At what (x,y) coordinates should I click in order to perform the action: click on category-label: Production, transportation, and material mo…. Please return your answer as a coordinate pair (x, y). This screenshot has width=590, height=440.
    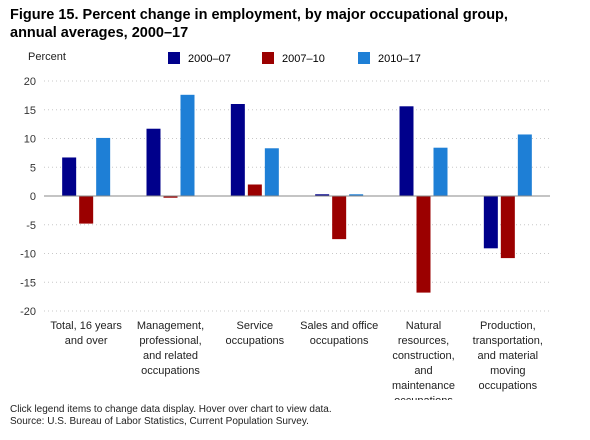
    Looking at the image, I should click on (508, 356).